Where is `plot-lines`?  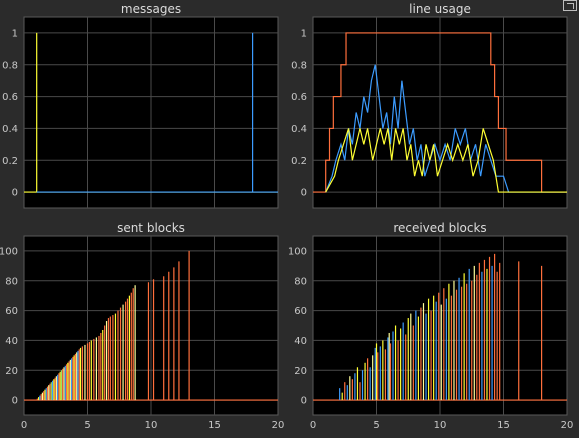 plot-lines is located at coordinates (440, 327).